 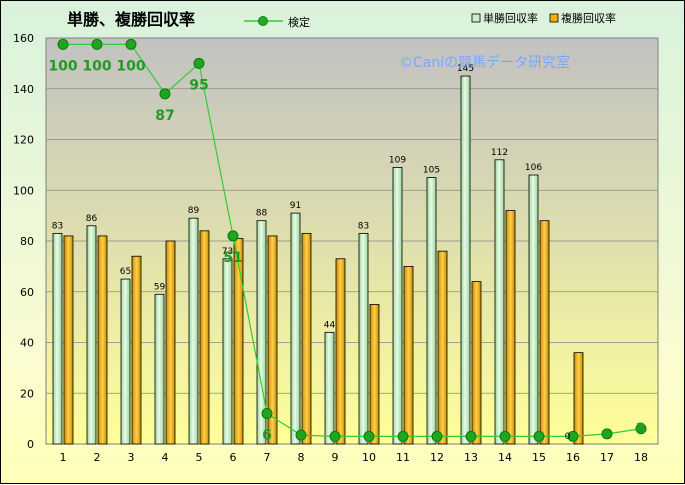 I want to click on legend-bar2-label: 複勝回収率, so click(x=588, y=18).